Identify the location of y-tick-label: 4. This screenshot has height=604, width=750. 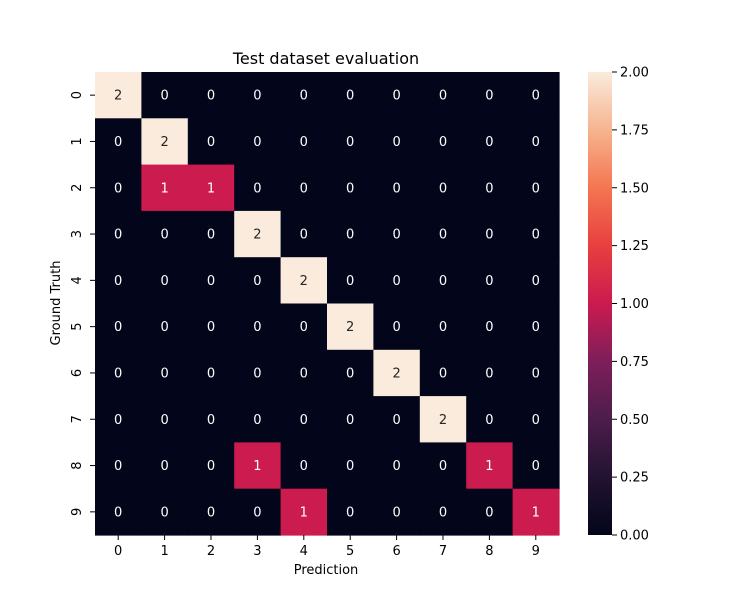
(77, 280).